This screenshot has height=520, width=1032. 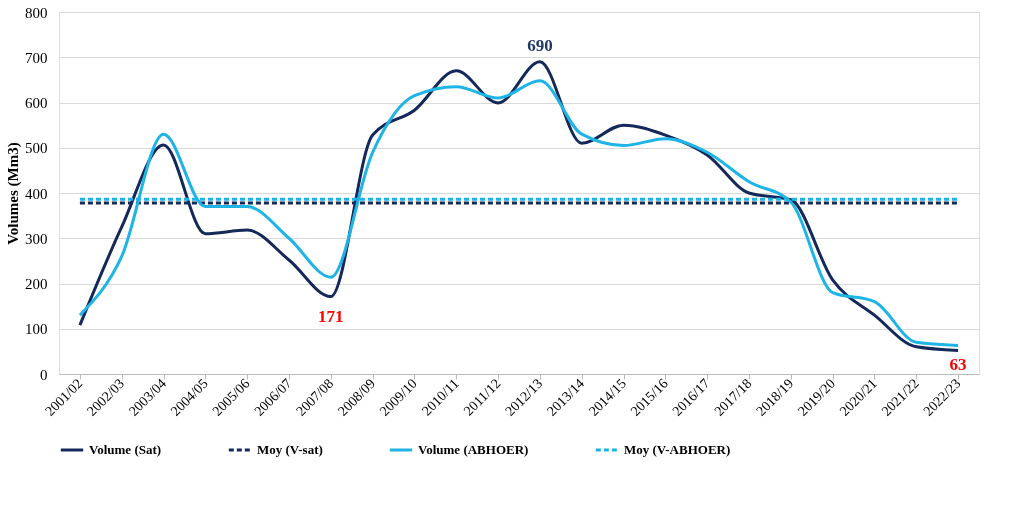 I want to click on y-tick-label: 600, so click(x=36, y=103).